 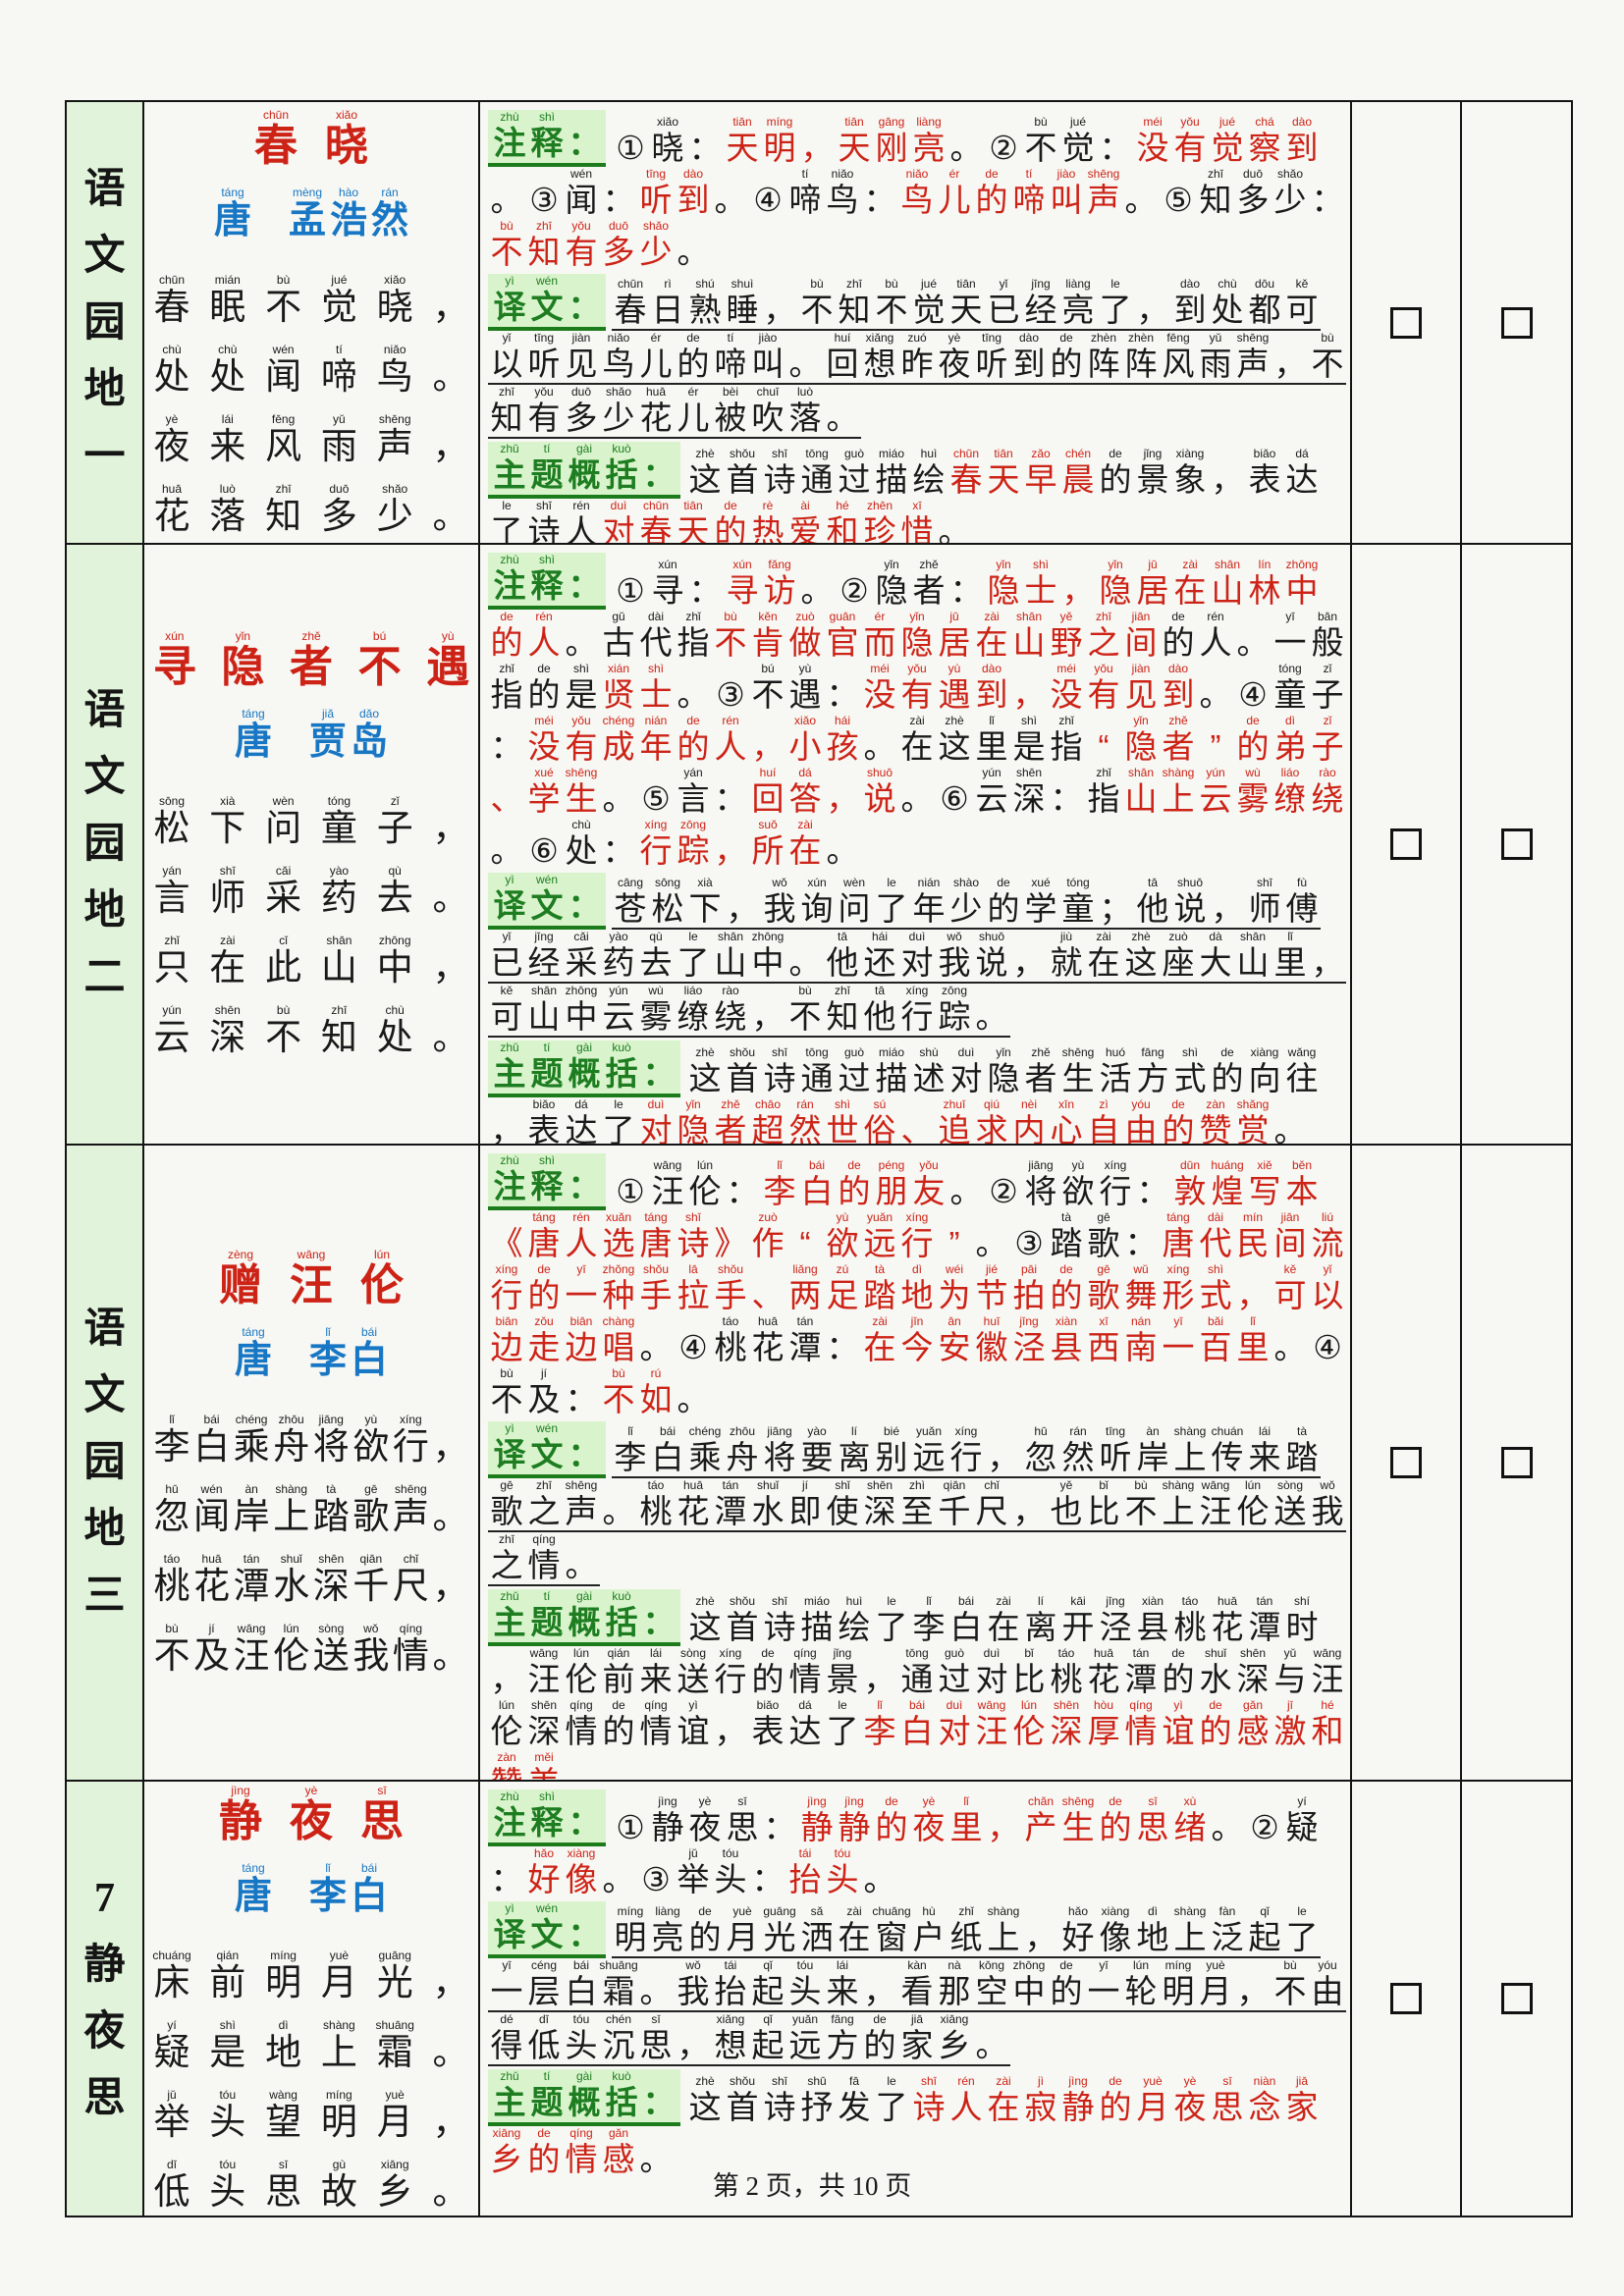 What do you see at coordinates (1178, 200) in the screenshot?
I see `character-text: ⑤` at bounding box center [1178, 200].